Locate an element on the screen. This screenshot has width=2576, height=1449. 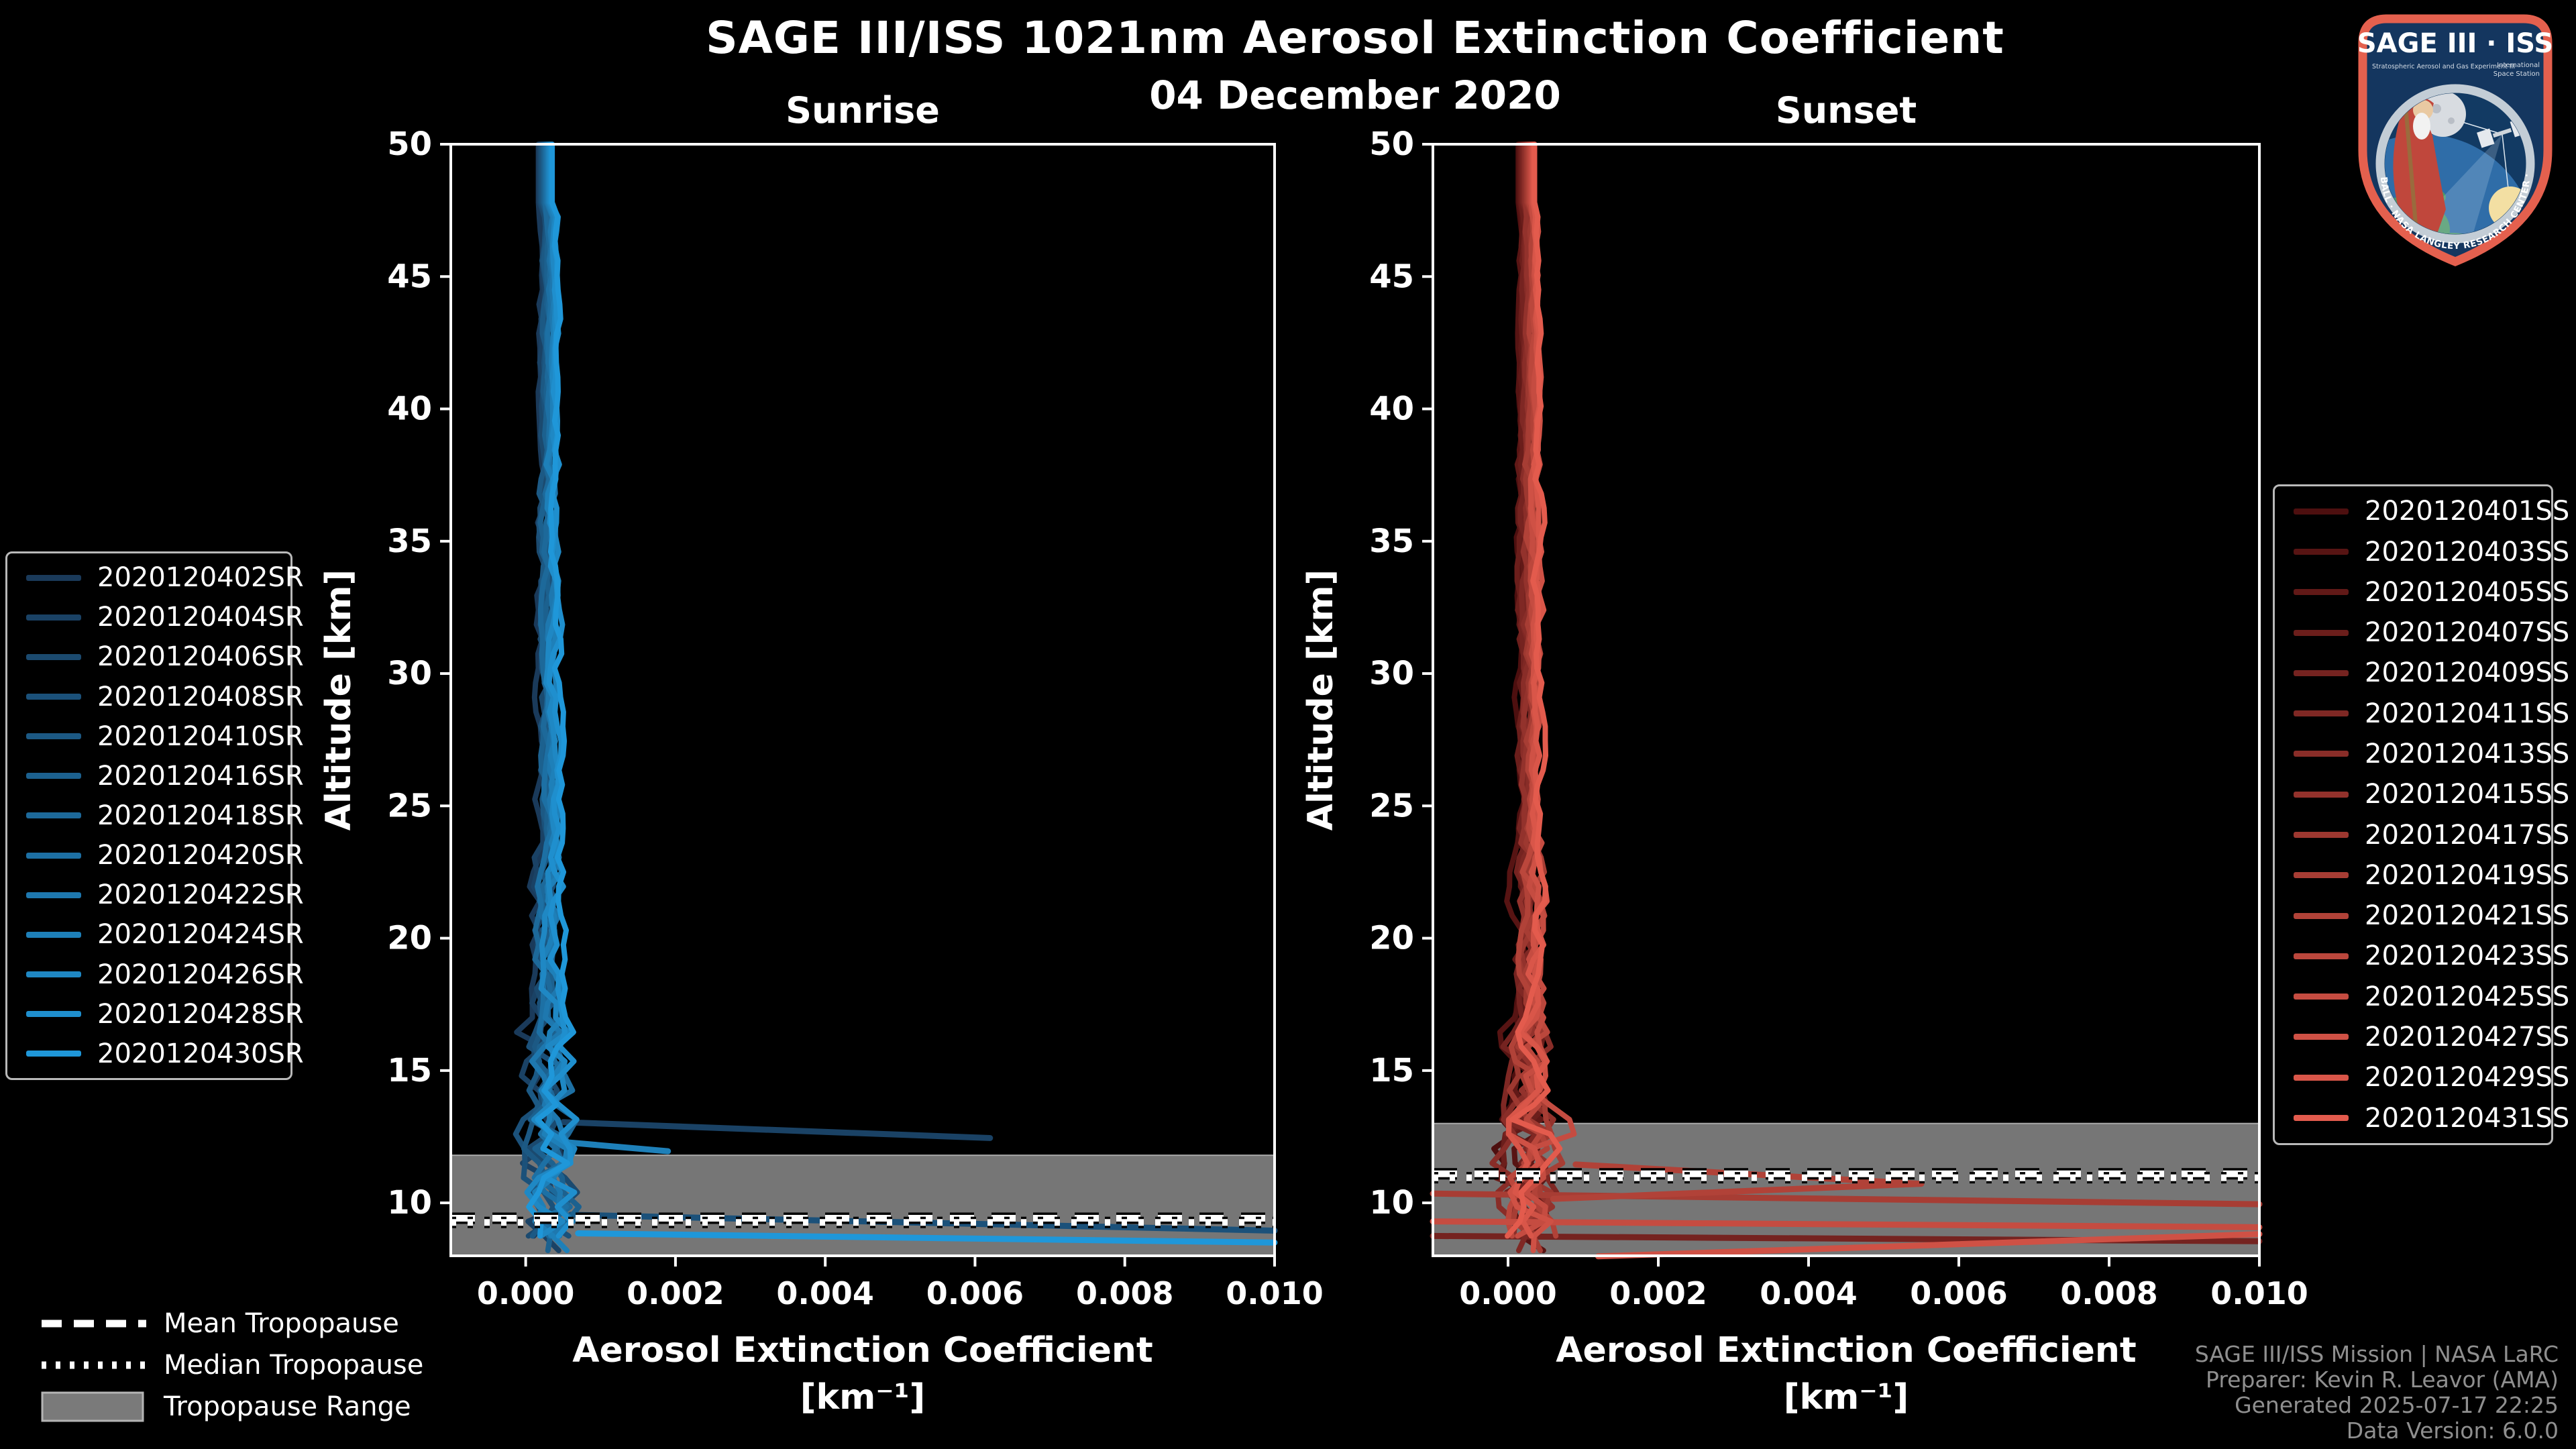
legend-item: 2020120408SR is located at coordinates (155, 697).